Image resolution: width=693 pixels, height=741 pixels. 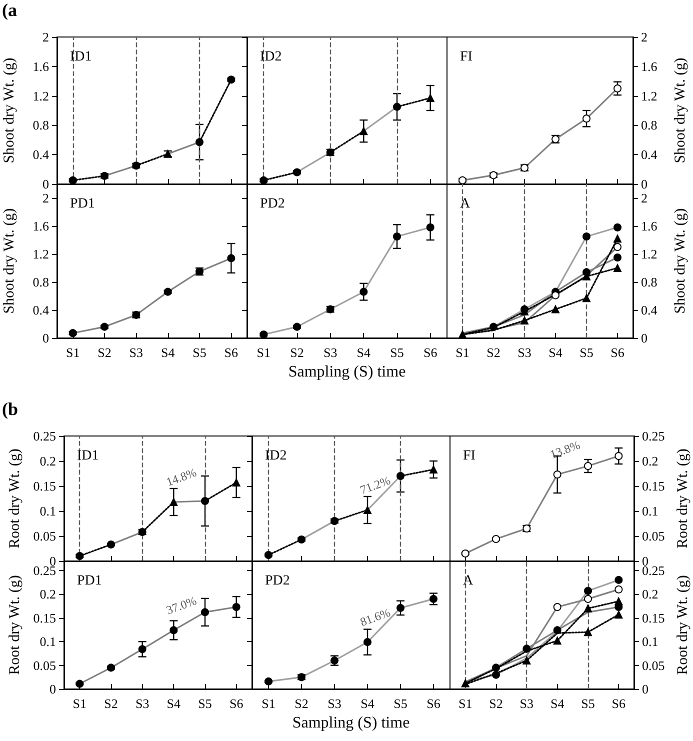 What do you see at coordinates (565, 450) in the screenshot?
I see `annotation: 13.8%` at bounding box center [565, 450].